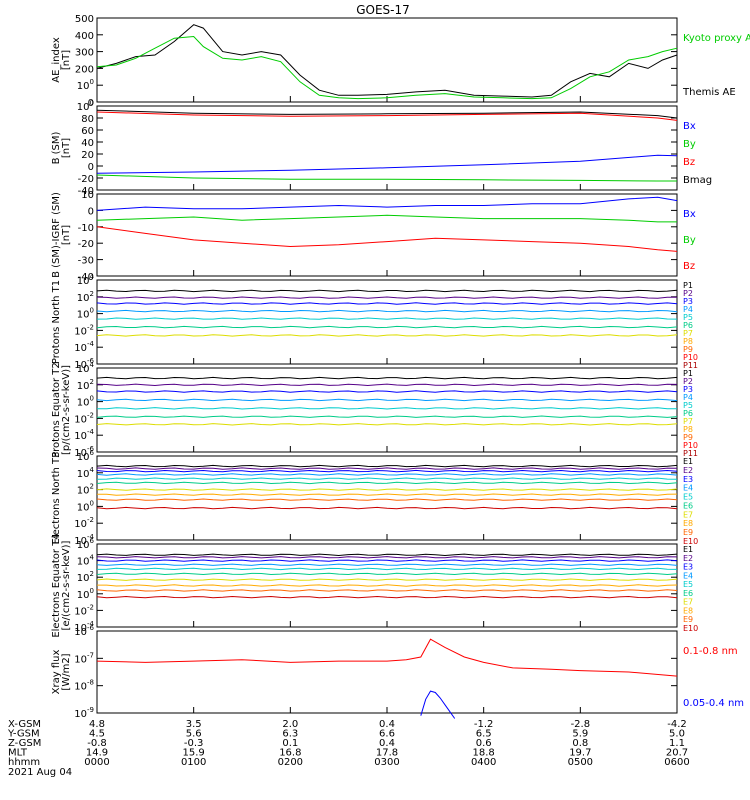 The height and width of the screenshot is (800, 750). What do you see at coordinates (24, 743) in the screenshot?
I see `xaxis-row-label: Z-GSM` at bounding box center [24, 743].